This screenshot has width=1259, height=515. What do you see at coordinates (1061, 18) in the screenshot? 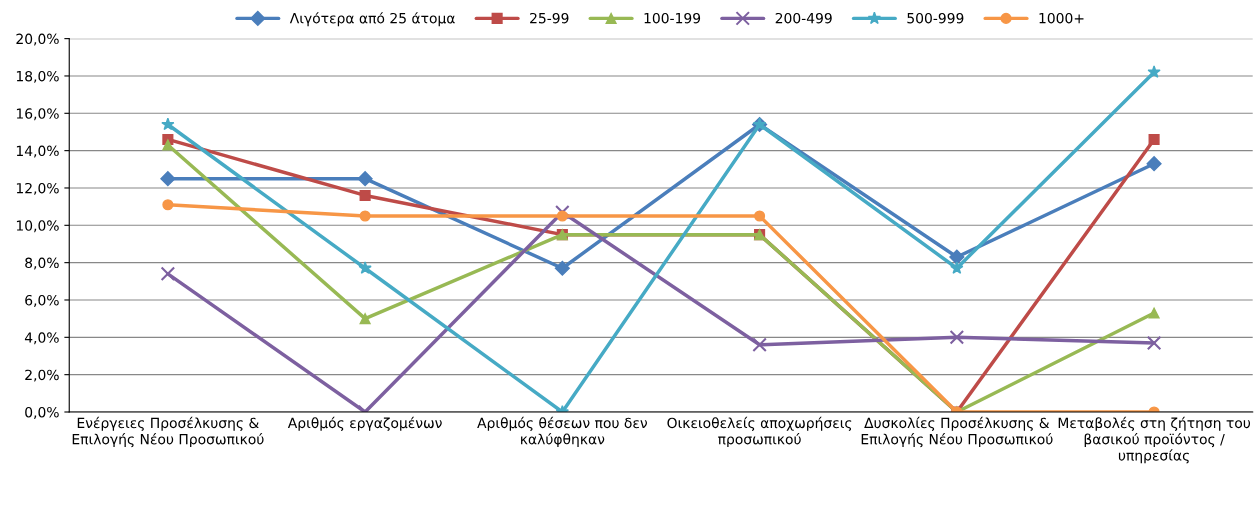
I see `legend-label: 1000+` at bounding box center [1061, 18].